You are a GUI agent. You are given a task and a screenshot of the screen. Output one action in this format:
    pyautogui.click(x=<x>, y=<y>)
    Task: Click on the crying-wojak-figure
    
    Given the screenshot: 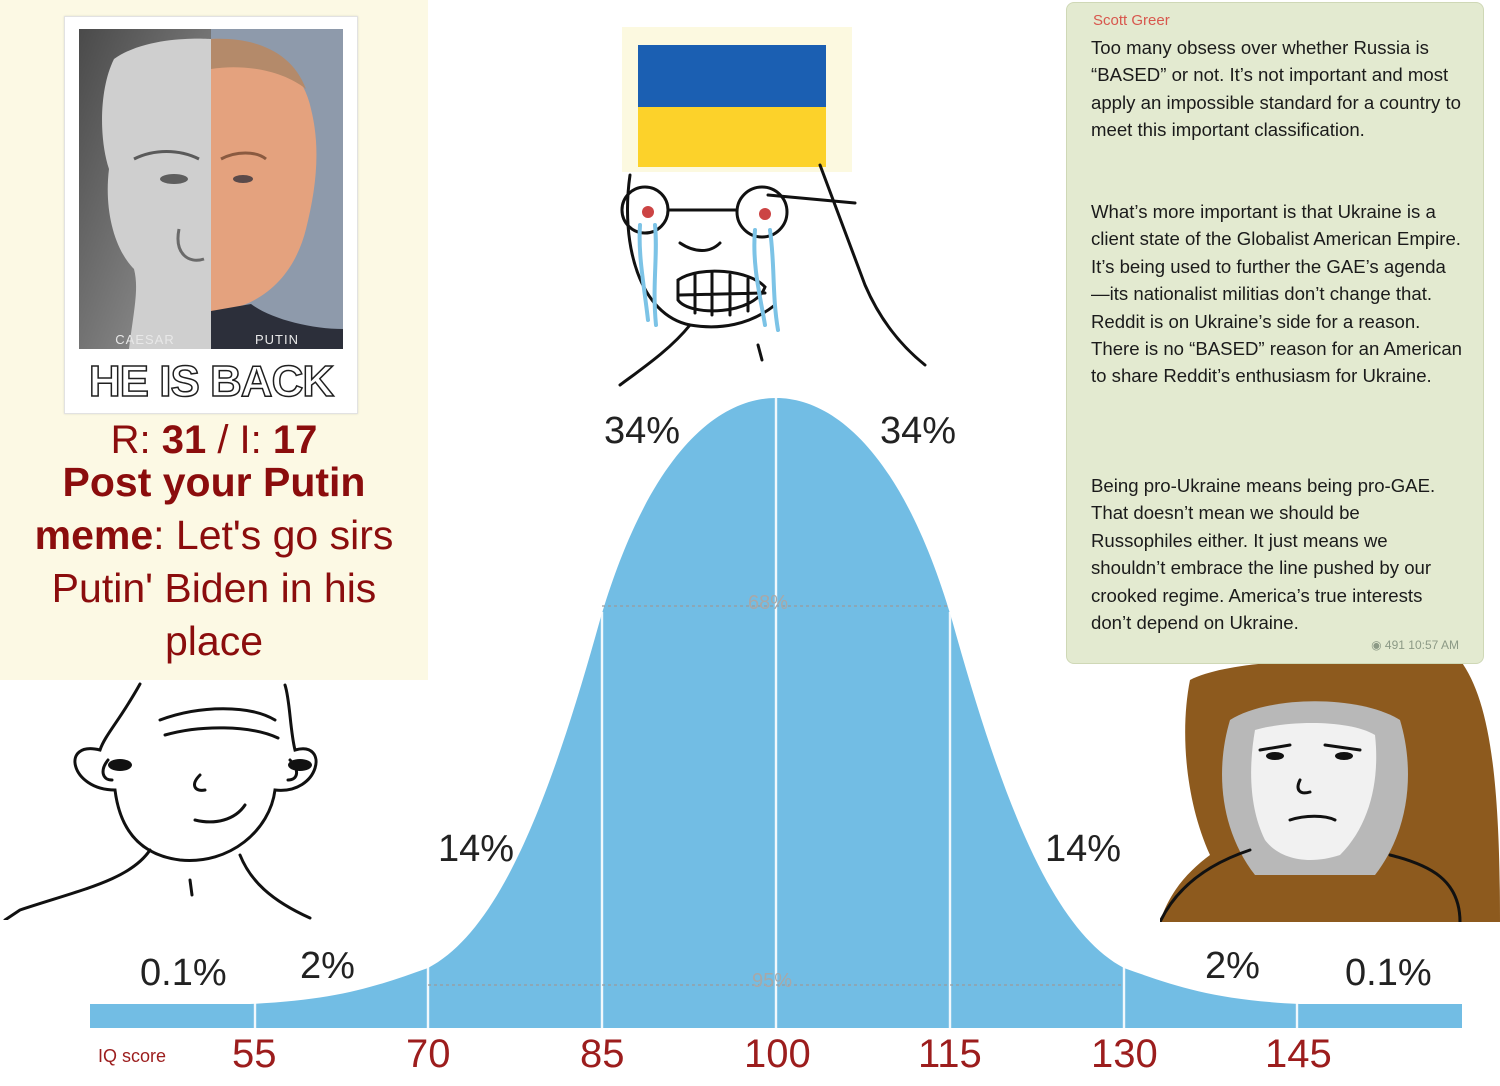 What is the action you would take?
    pyautogui.click(x=772, y=207)
    